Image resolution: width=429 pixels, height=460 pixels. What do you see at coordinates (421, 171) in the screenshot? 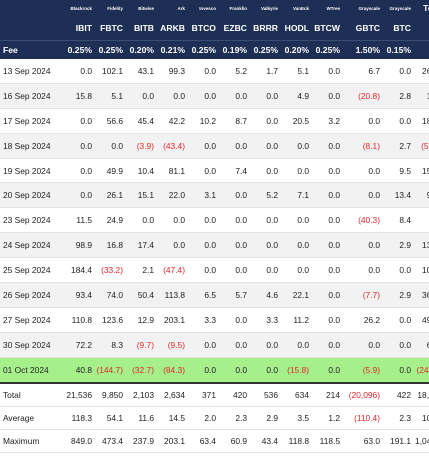
I see `total-cell: 158.3` at bounding box center [421, 171].